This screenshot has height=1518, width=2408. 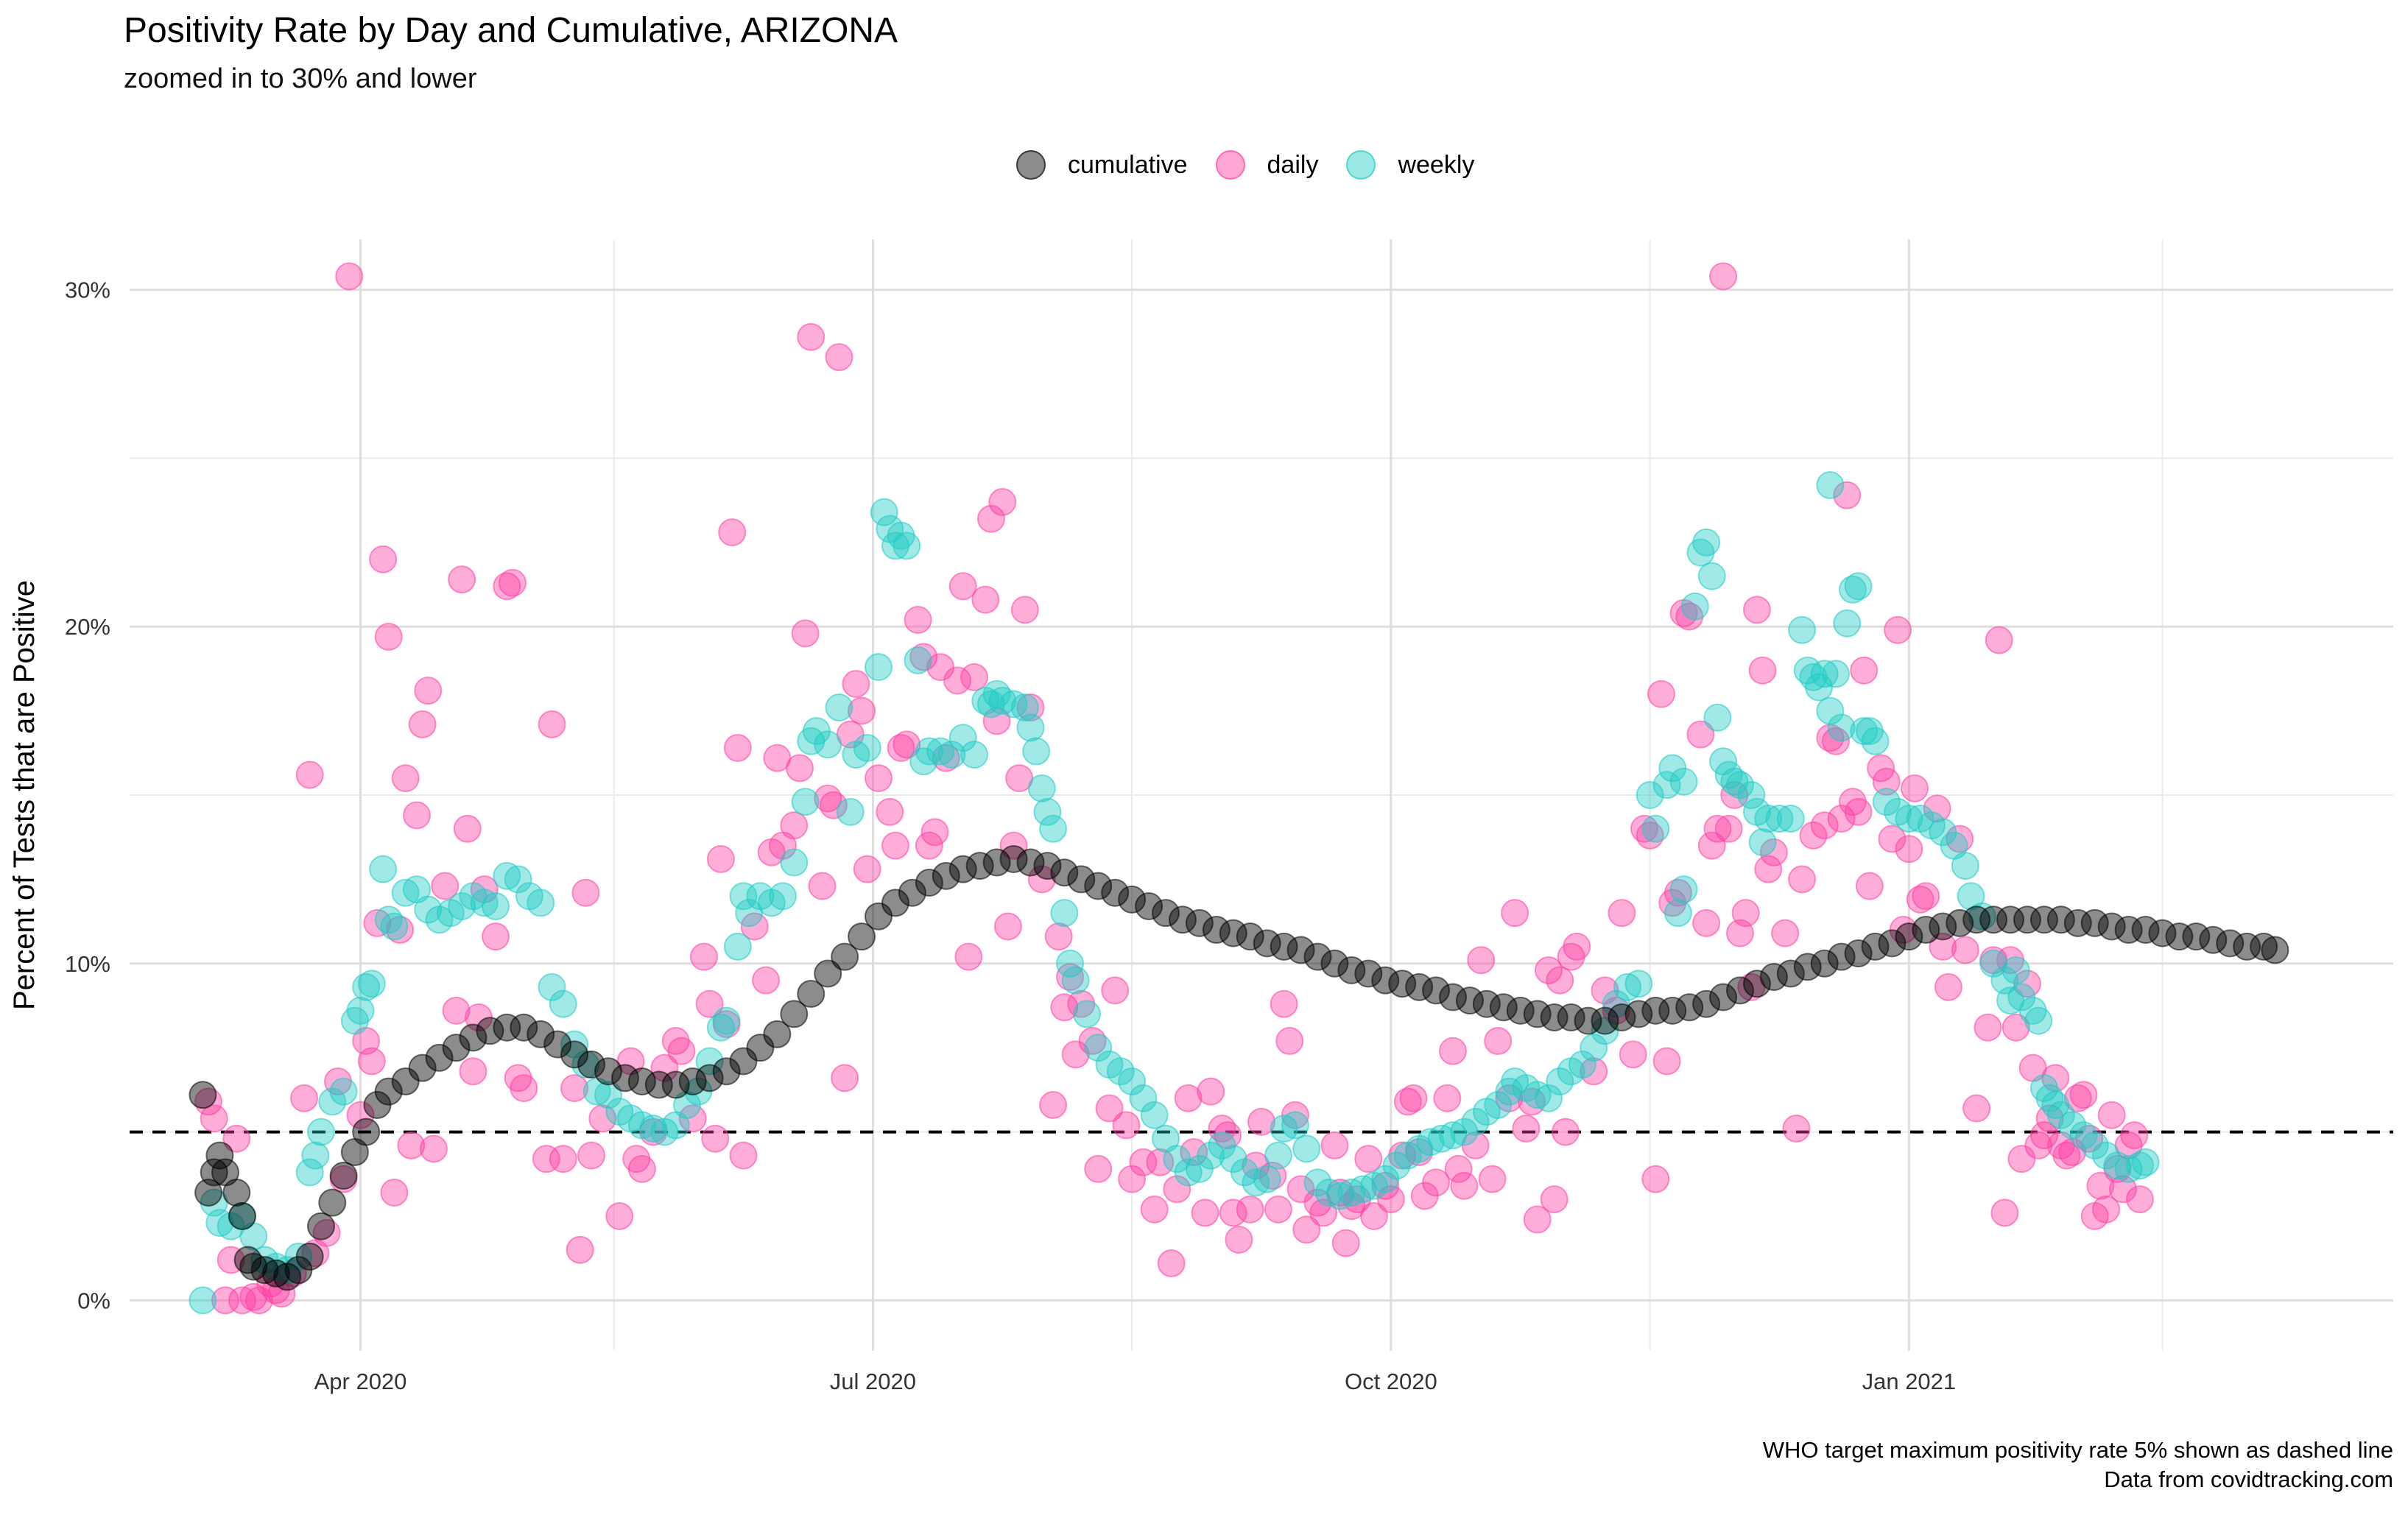 I want to click on y-tick-label: 20%, so click(x=87, y=627).